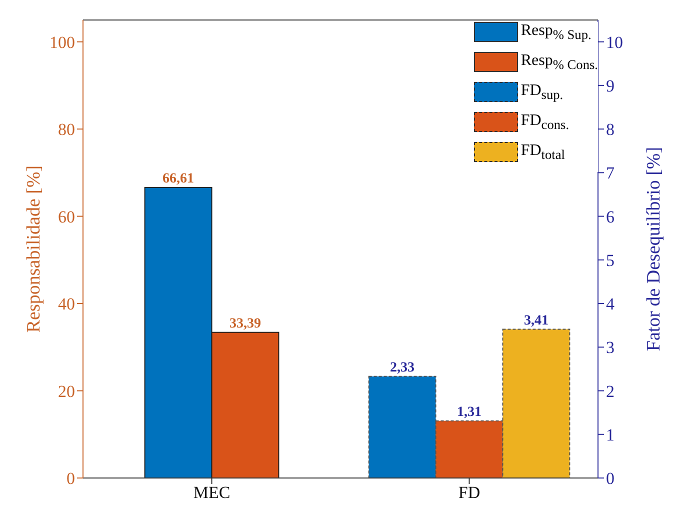 This screenshot has width=677, height=521. What do you see at coordinates (178, 178) in the screenshot?
I see `data-label: 66,61` at bounding box center [178, 178].